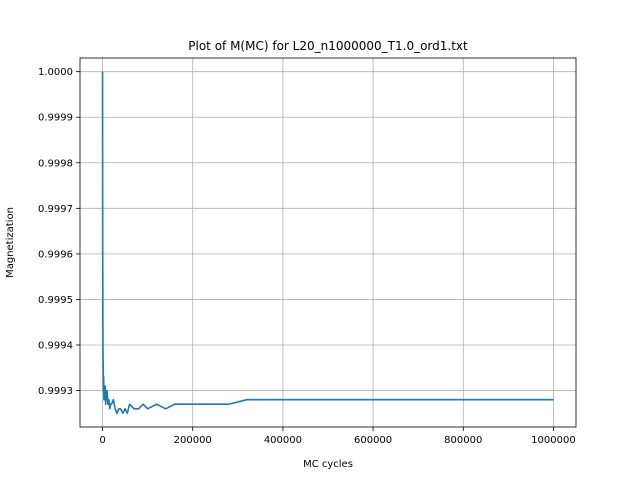 The height and width of the screenshot is (480, 640). I want to click on x-tick-label: 0, so click(102, 440).